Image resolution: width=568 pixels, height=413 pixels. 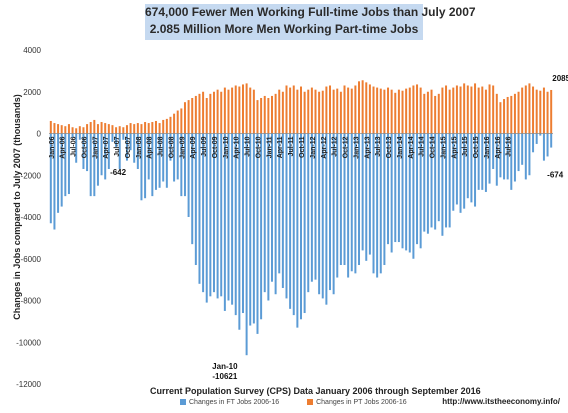 What do you see at coordinates (555, 175) in the screenshot?
I see `annotation-last-ft: -674` at bounding box center [555, 175].